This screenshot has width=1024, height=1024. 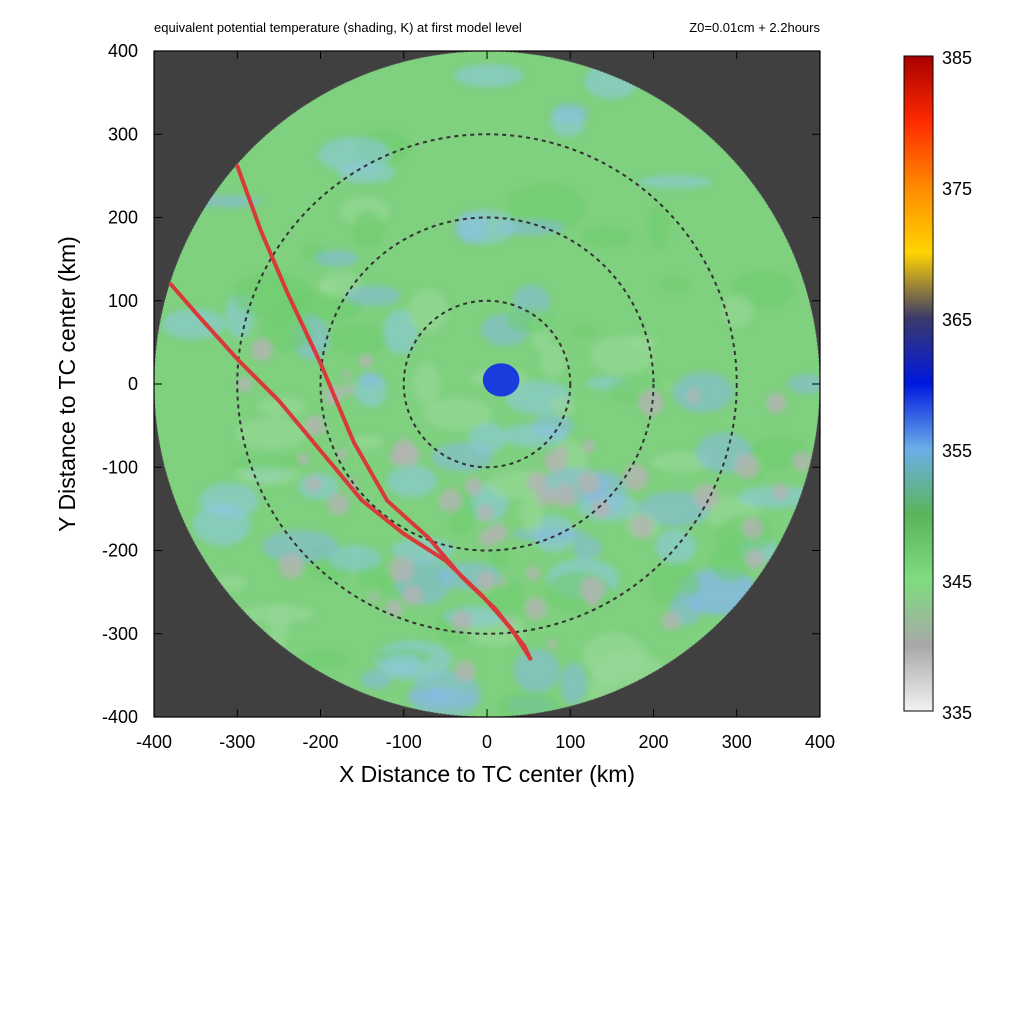 What do you see at coordinates (957, 385) in the screenshot?
I see `colorbar-ticks: 335 345 355 365 375 385` at bounding box center [957, 385].